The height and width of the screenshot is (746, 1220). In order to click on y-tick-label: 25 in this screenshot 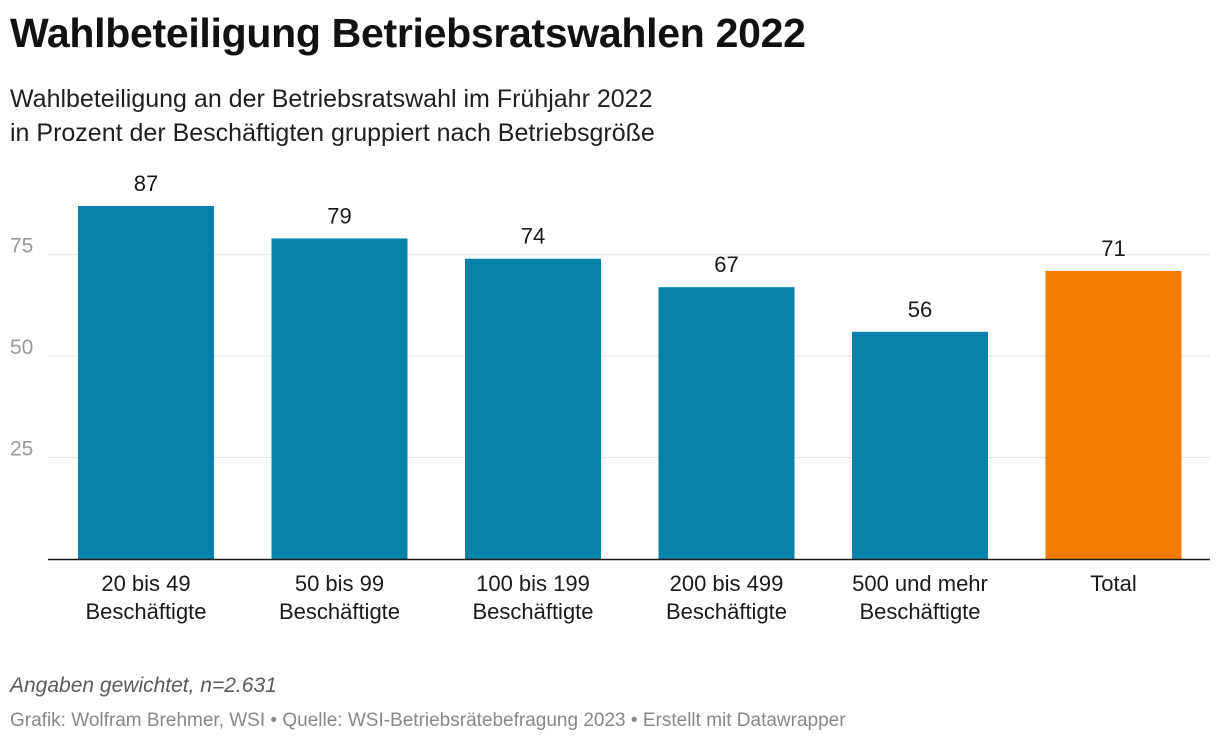, I will do `click(21, 449)`.